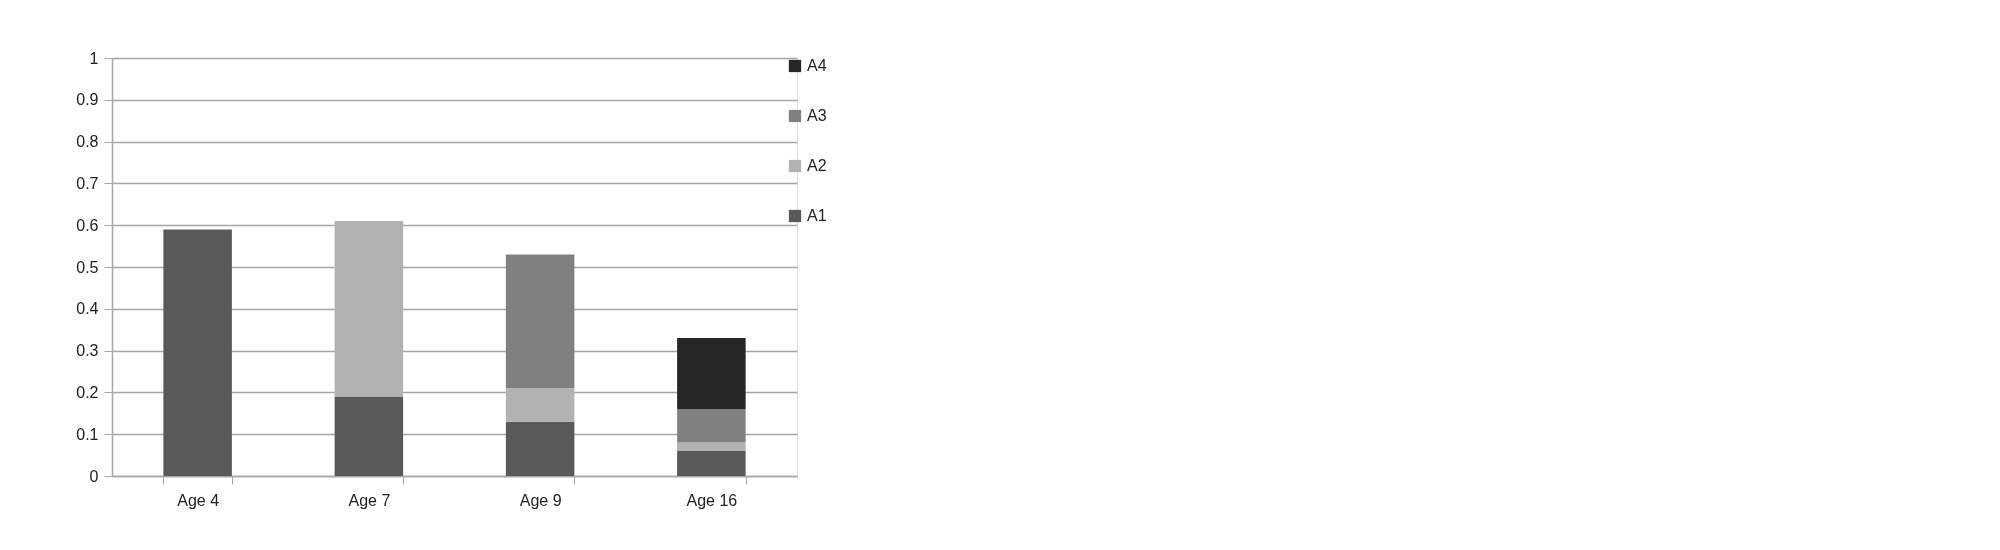  Describe the element at coordinates (87, 309) in the screenshot. I see `y-tick-label: 0.4` at that location.